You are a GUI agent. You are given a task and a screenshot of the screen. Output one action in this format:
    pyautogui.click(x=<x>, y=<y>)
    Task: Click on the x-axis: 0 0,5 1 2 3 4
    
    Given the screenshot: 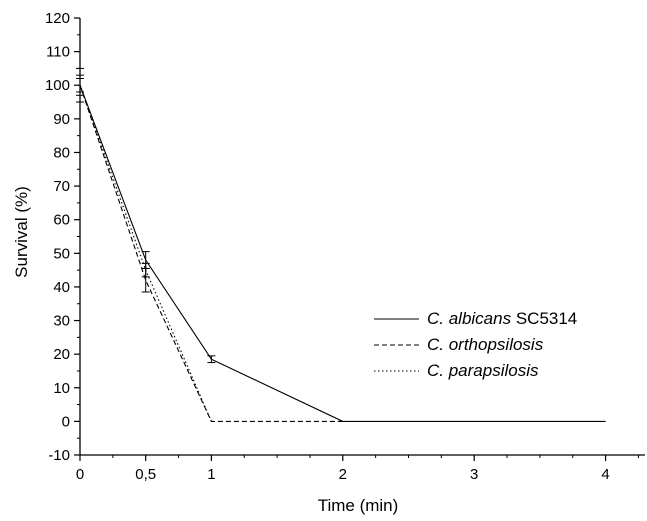 What is the action you would take?
    pyautogui.click(x=357, y=469)
    